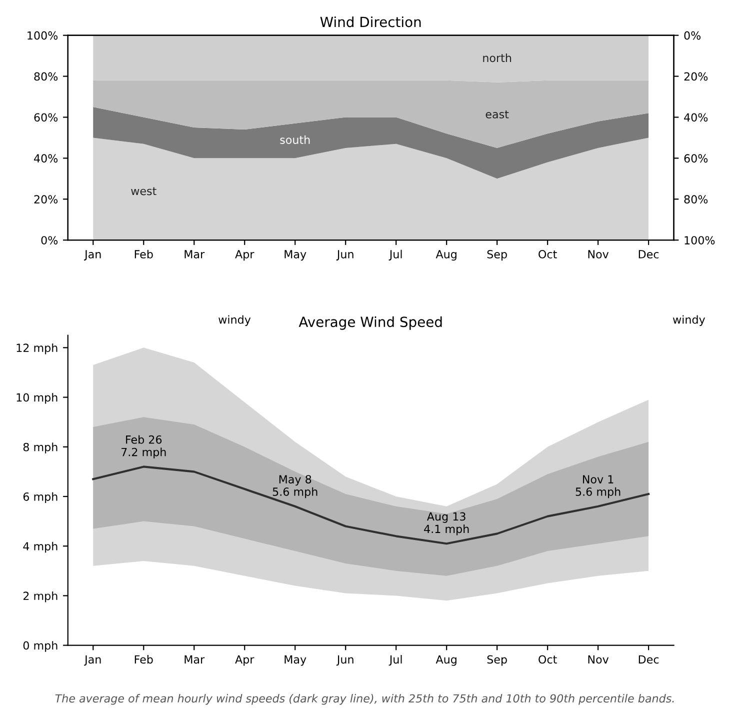  I want to click on y2-tick-label: 100%, so click(699, 240).